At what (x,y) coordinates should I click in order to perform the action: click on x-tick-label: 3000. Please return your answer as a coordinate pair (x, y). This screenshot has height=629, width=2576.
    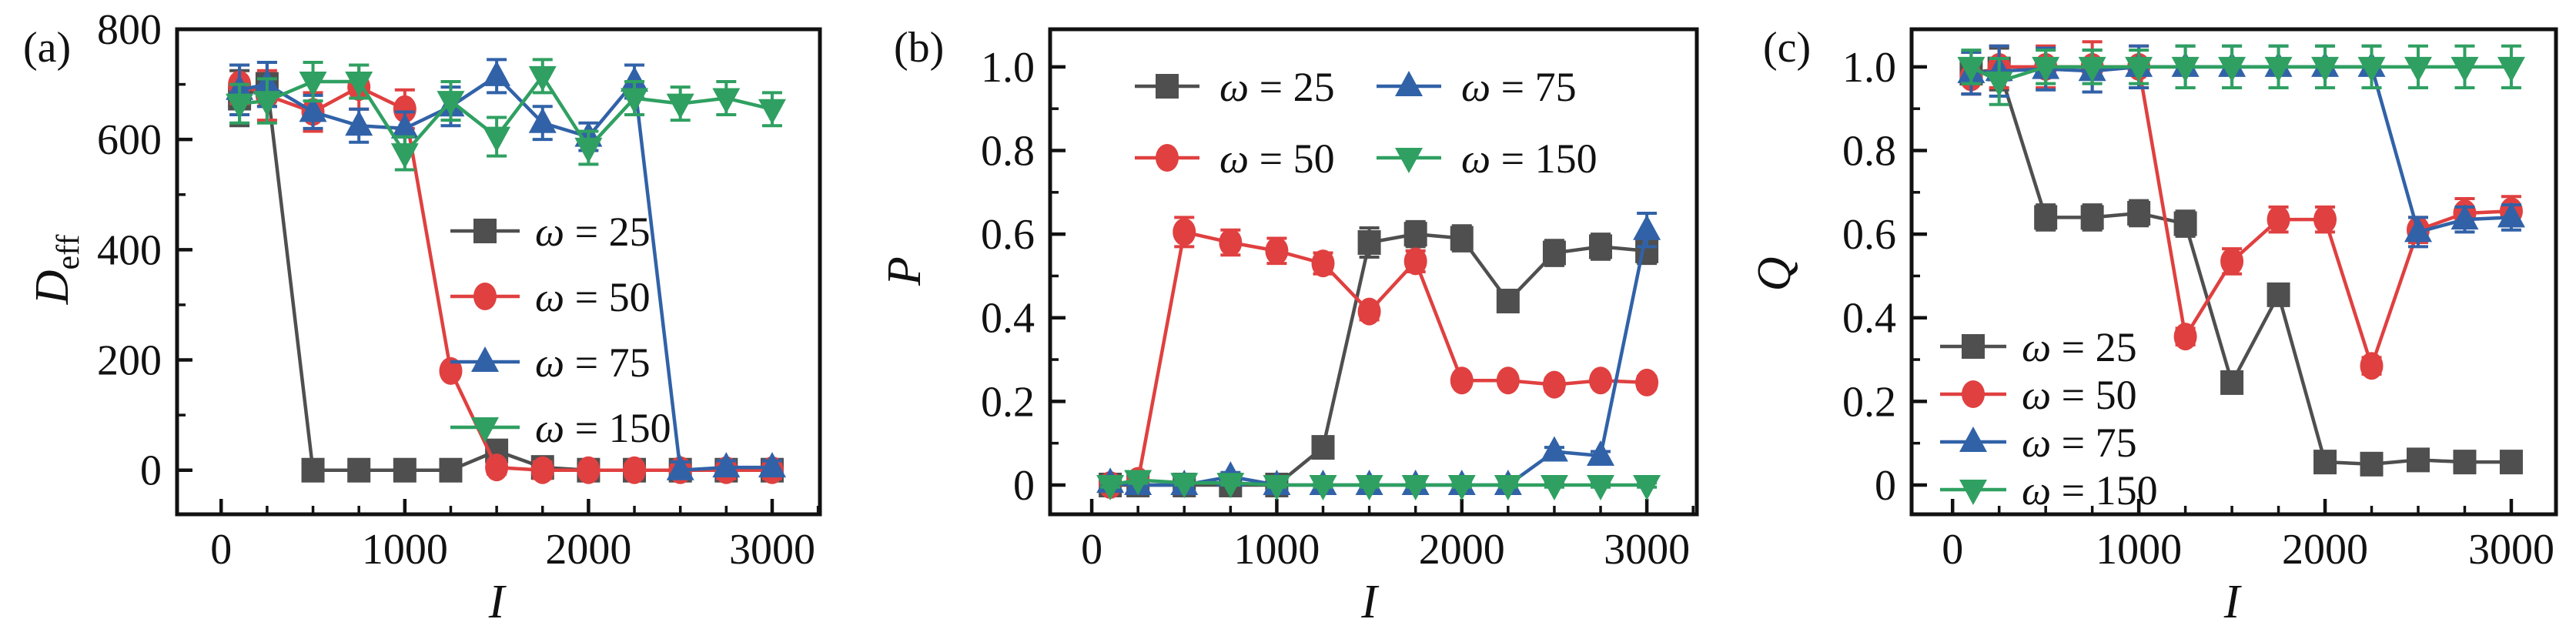
    Looking at the image, I should click on (772, 550).